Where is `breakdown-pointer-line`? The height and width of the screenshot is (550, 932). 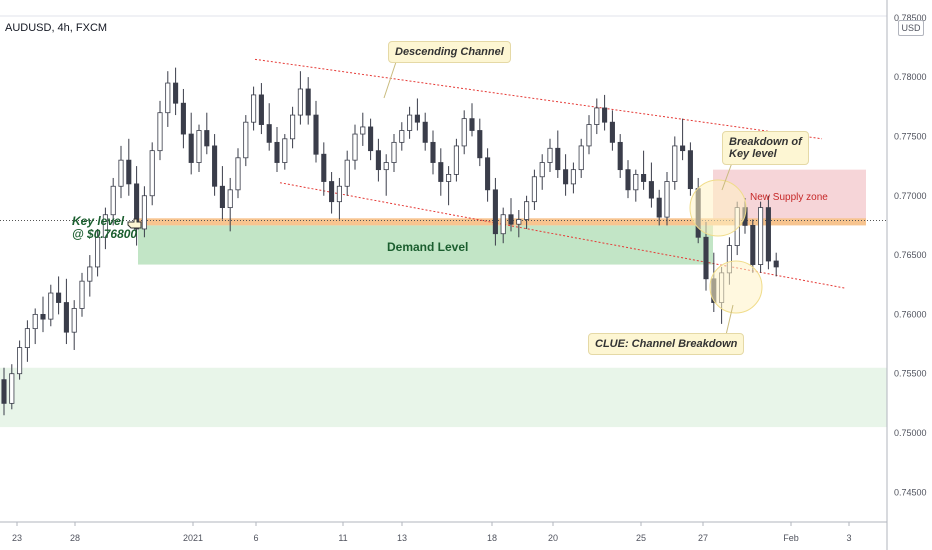
breakdown-pointer-line is located at coordinates (727, 175).